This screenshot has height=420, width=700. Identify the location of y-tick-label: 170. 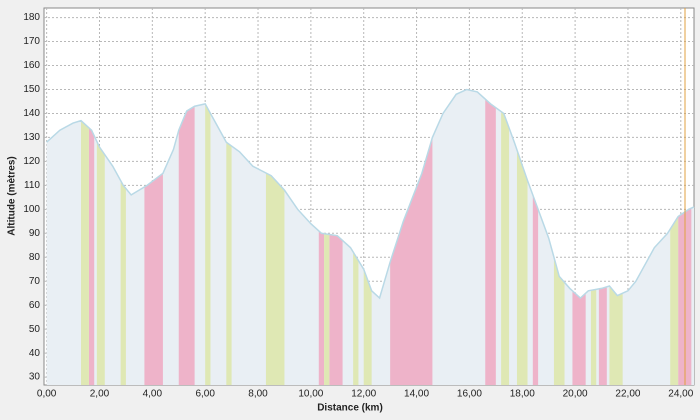
(31, 41).